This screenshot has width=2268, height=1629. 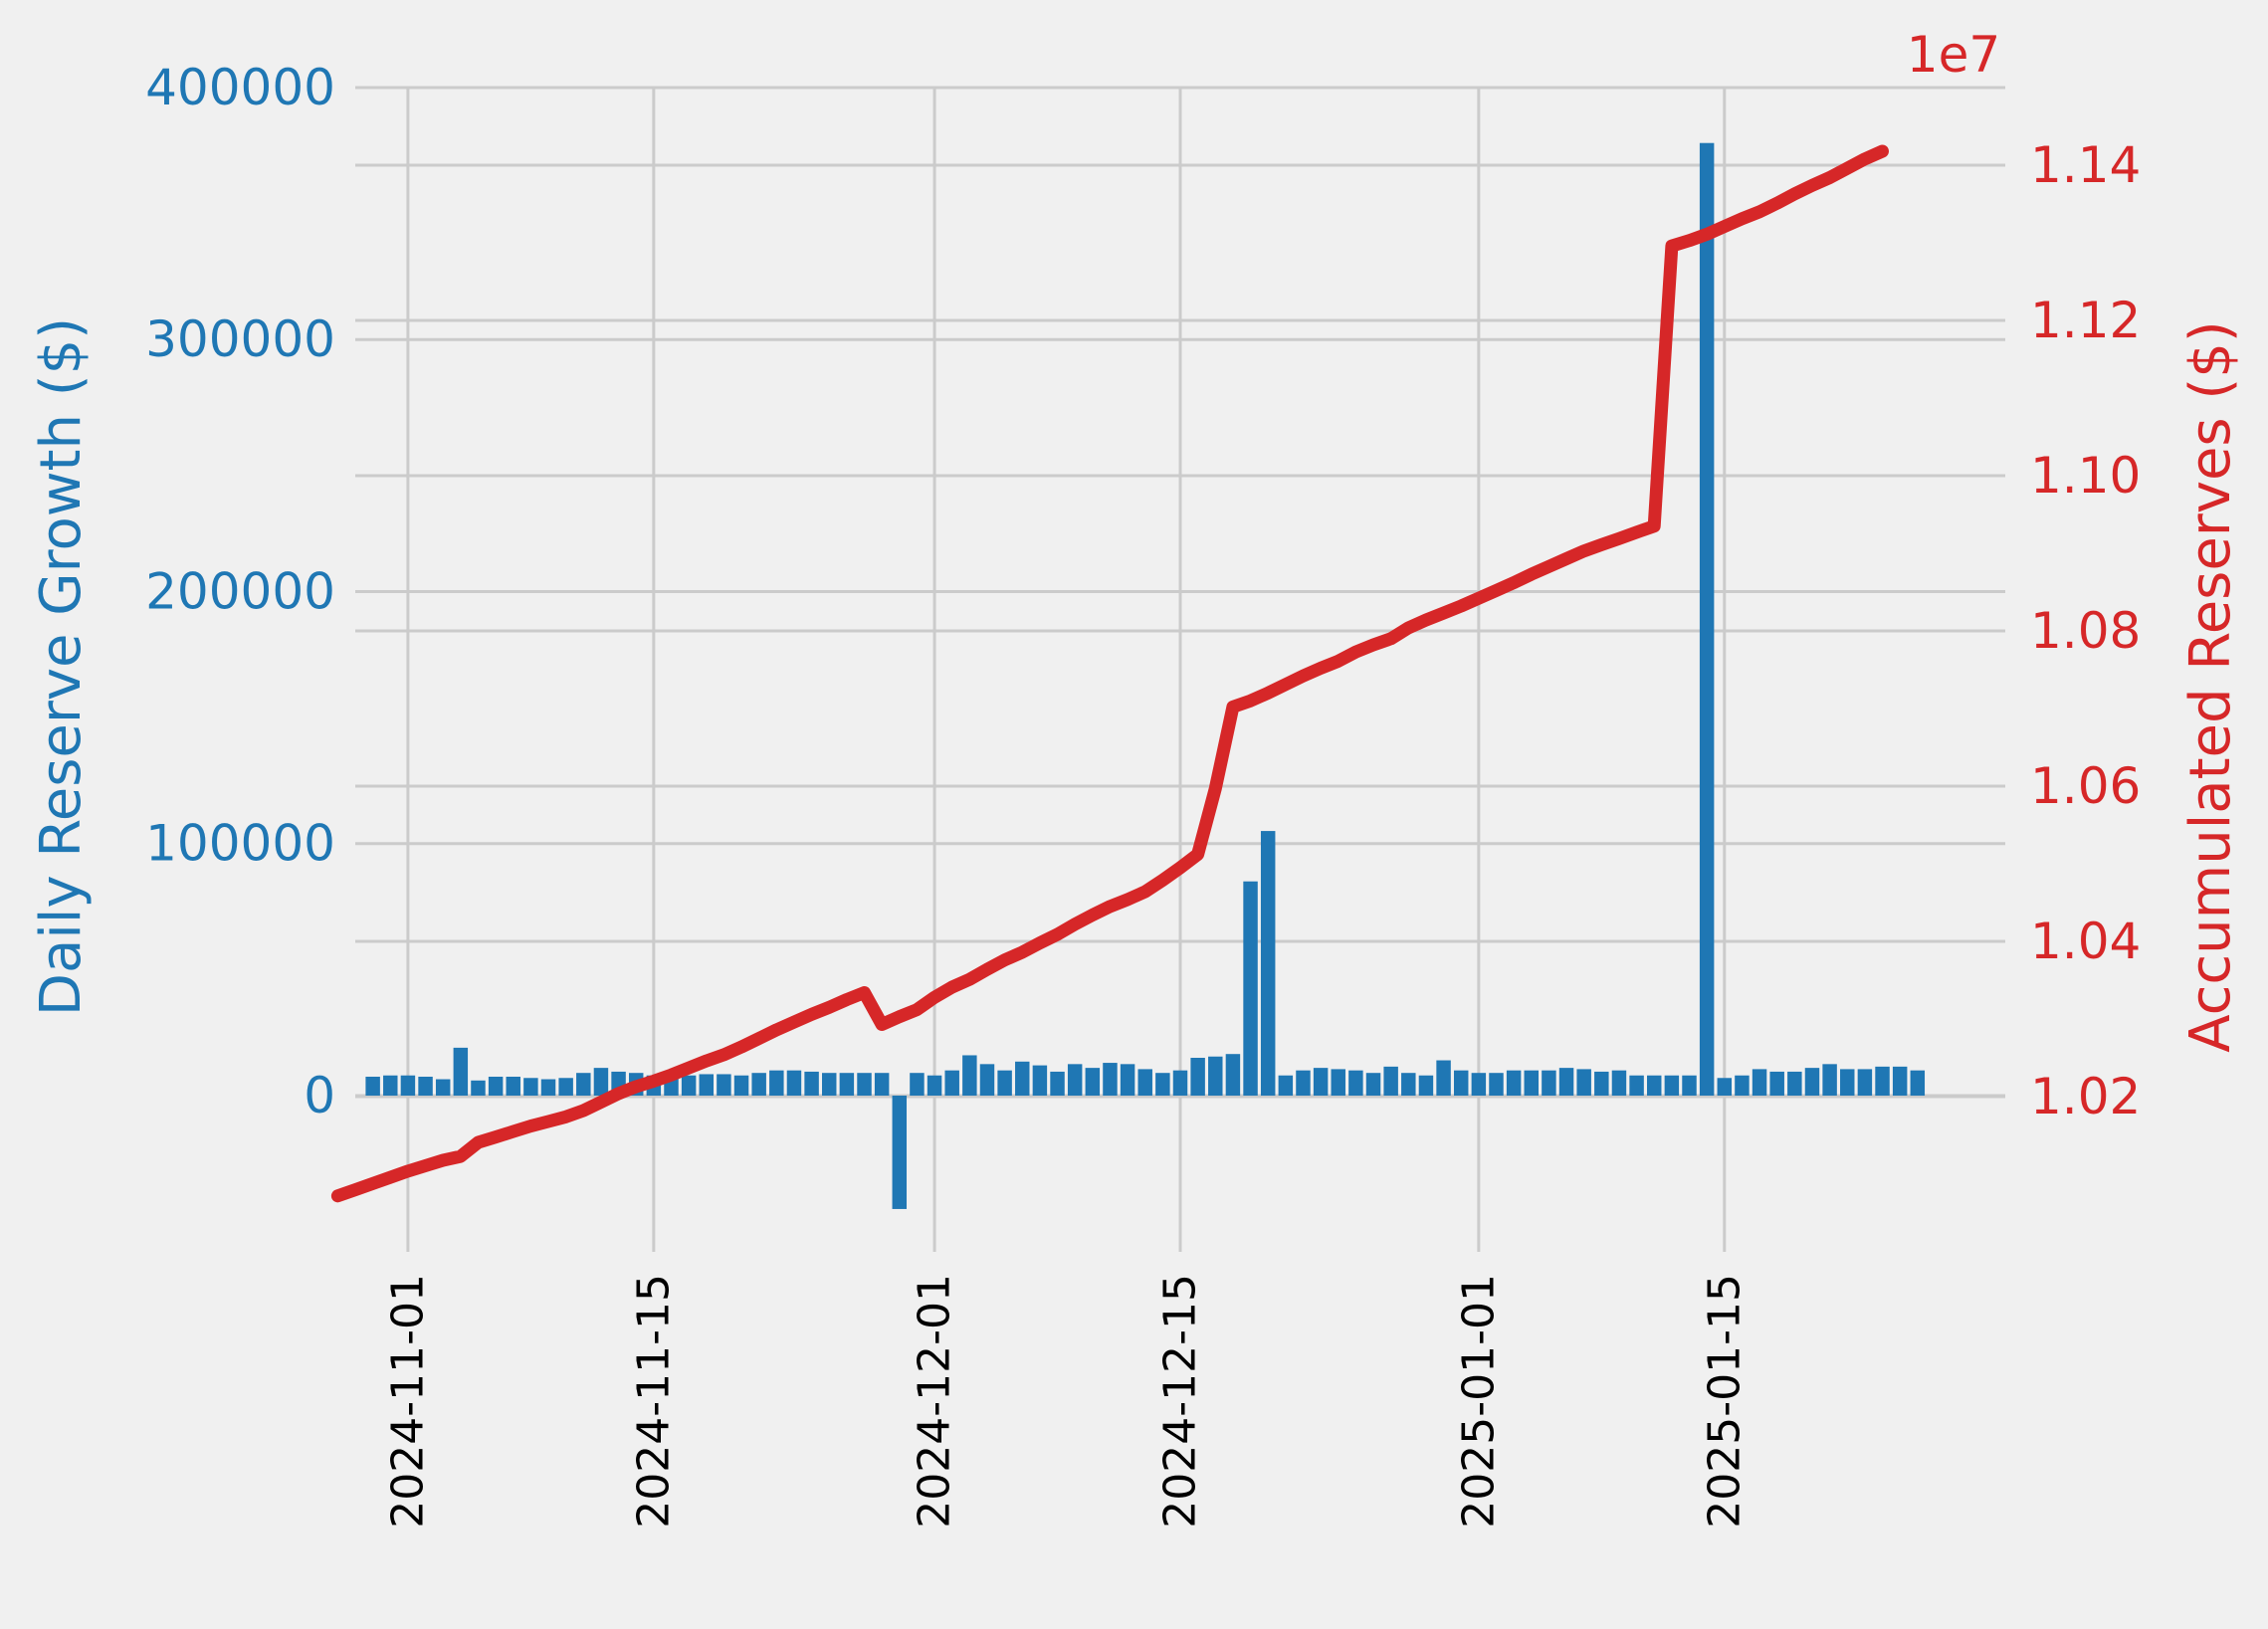 I want to click on x-tick-label: 2024-12-01, so click(x=935, y=1401).